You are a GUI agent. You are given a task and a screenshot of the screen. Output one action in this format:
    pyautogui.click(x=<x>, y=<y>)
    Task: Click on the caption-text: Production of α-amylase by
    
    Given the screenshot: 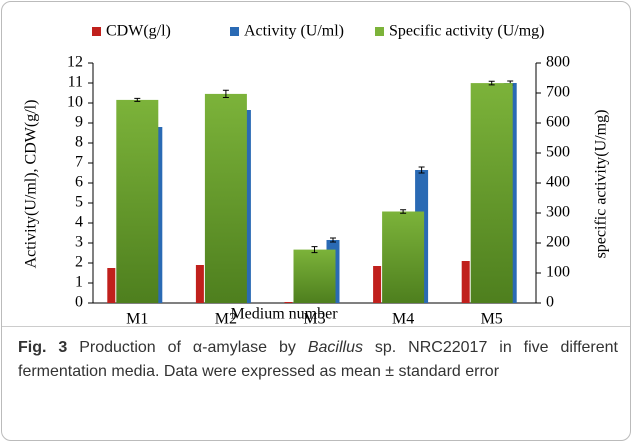 What is the action you would take?
    pyautogui.click(x=187, y=347)
    